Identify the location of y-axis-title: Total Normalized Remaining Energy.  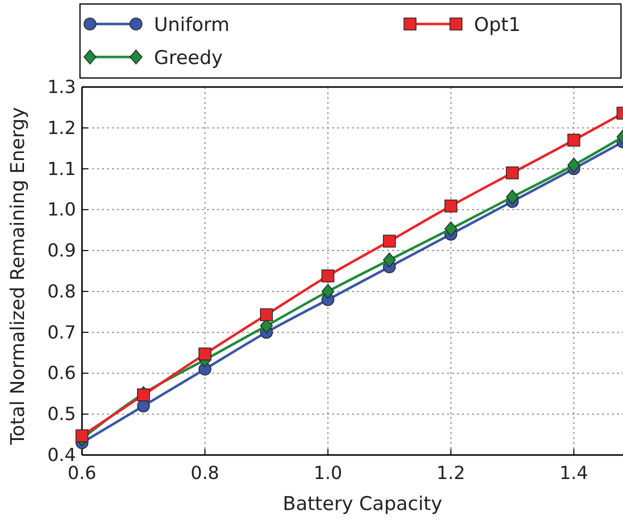
(18, 276).